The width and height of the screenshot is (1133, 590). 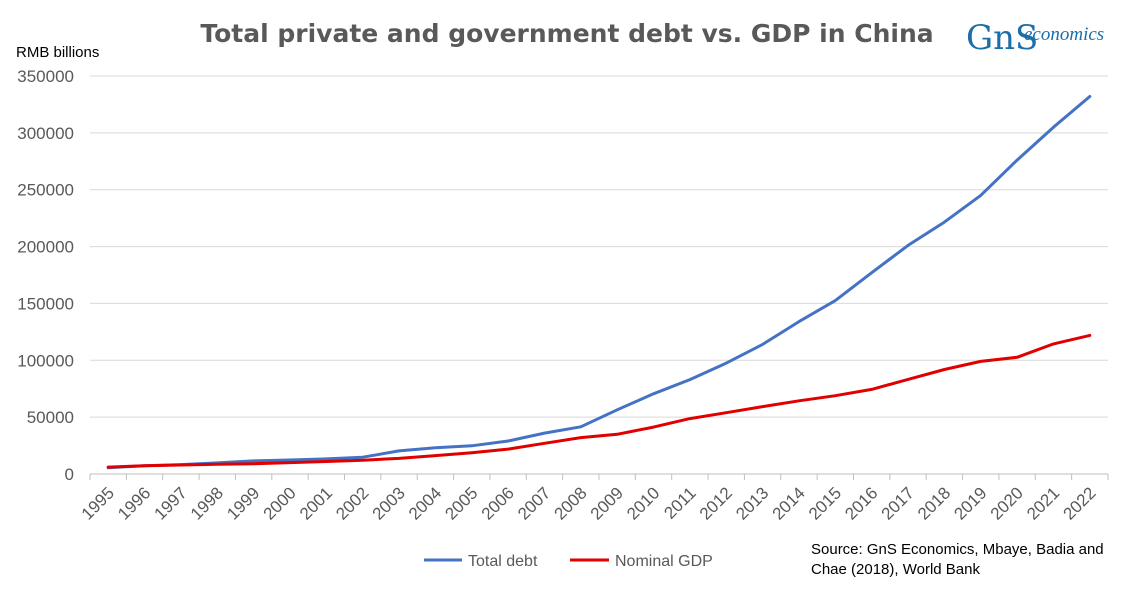 I want to click on x-tick-label: 2022, so click(x=1079, y=503).